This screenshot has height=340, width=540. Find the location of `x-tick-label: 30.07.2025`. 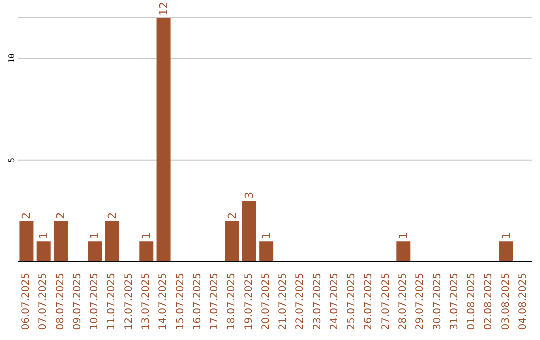

x-tick-label: 30.07.2025 is located at coordinates (438, 301).